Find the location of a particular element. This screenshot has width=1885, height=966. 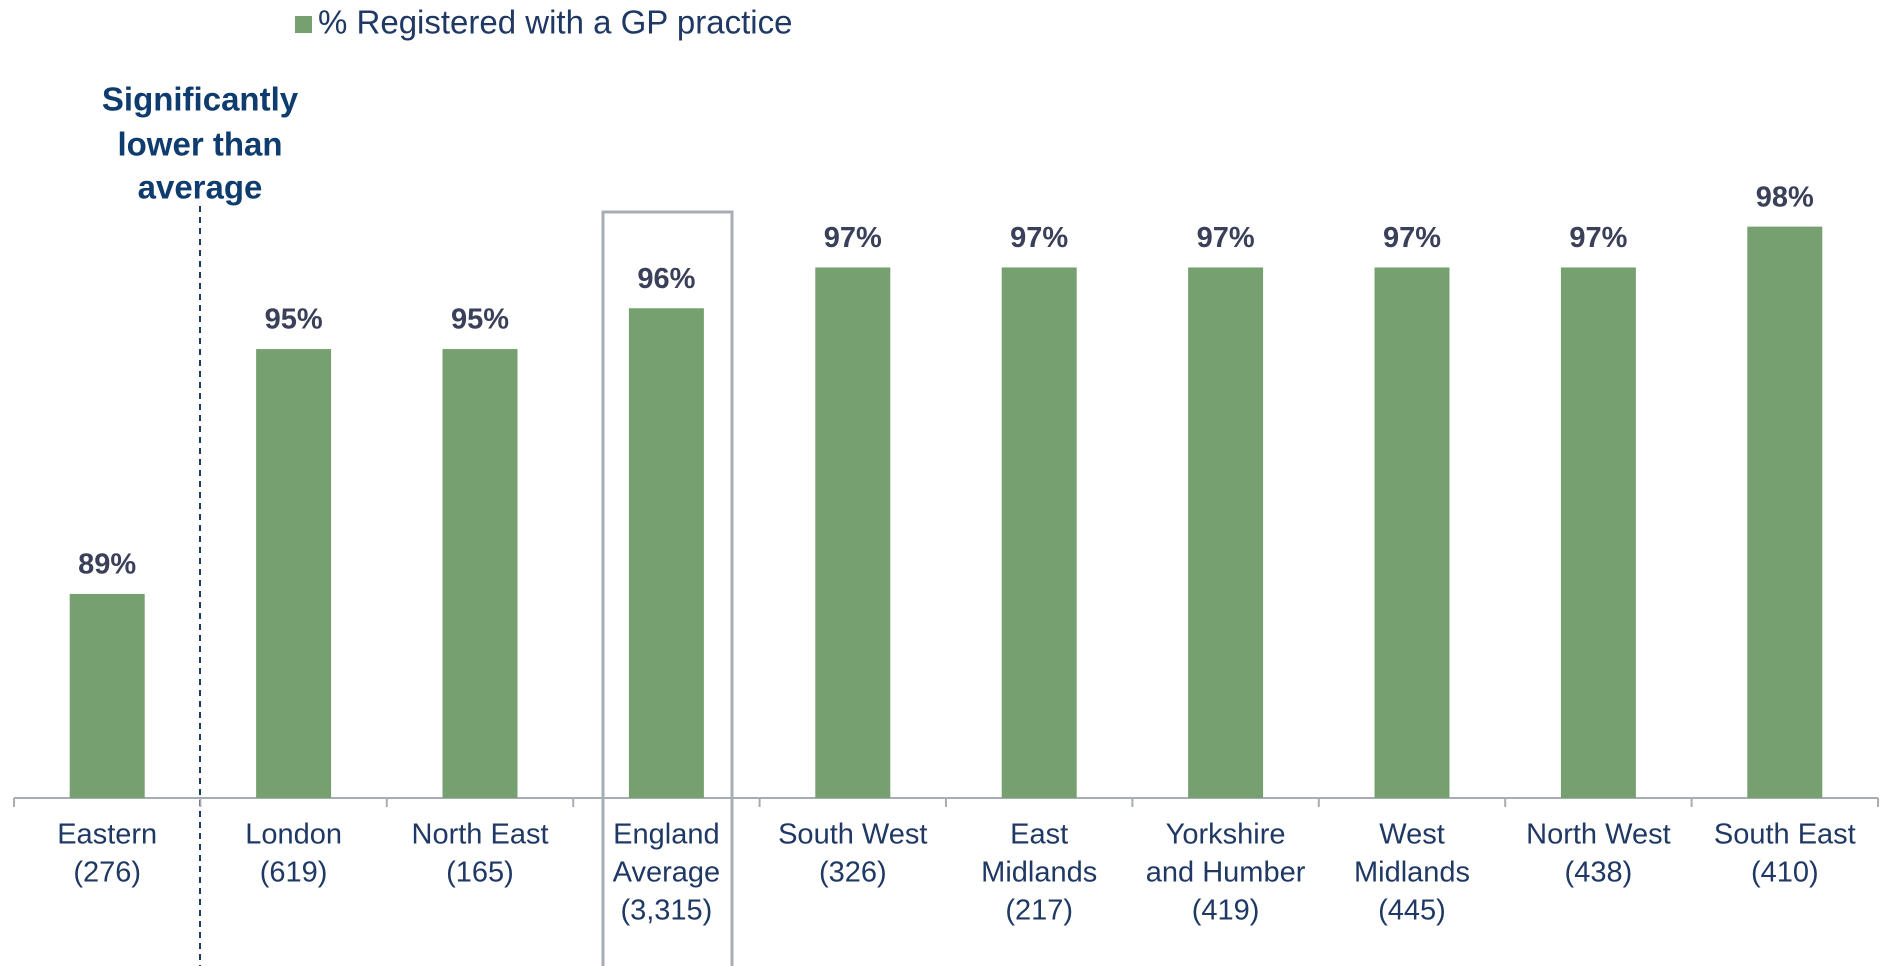

x-tick-label: (410) is located at coordinates (1785, 873).